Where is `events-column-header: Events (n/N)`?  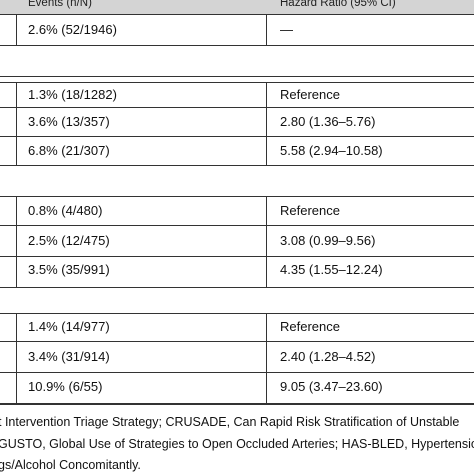
events-column-header: Events (n/N) is located at coordinates (60, 4).